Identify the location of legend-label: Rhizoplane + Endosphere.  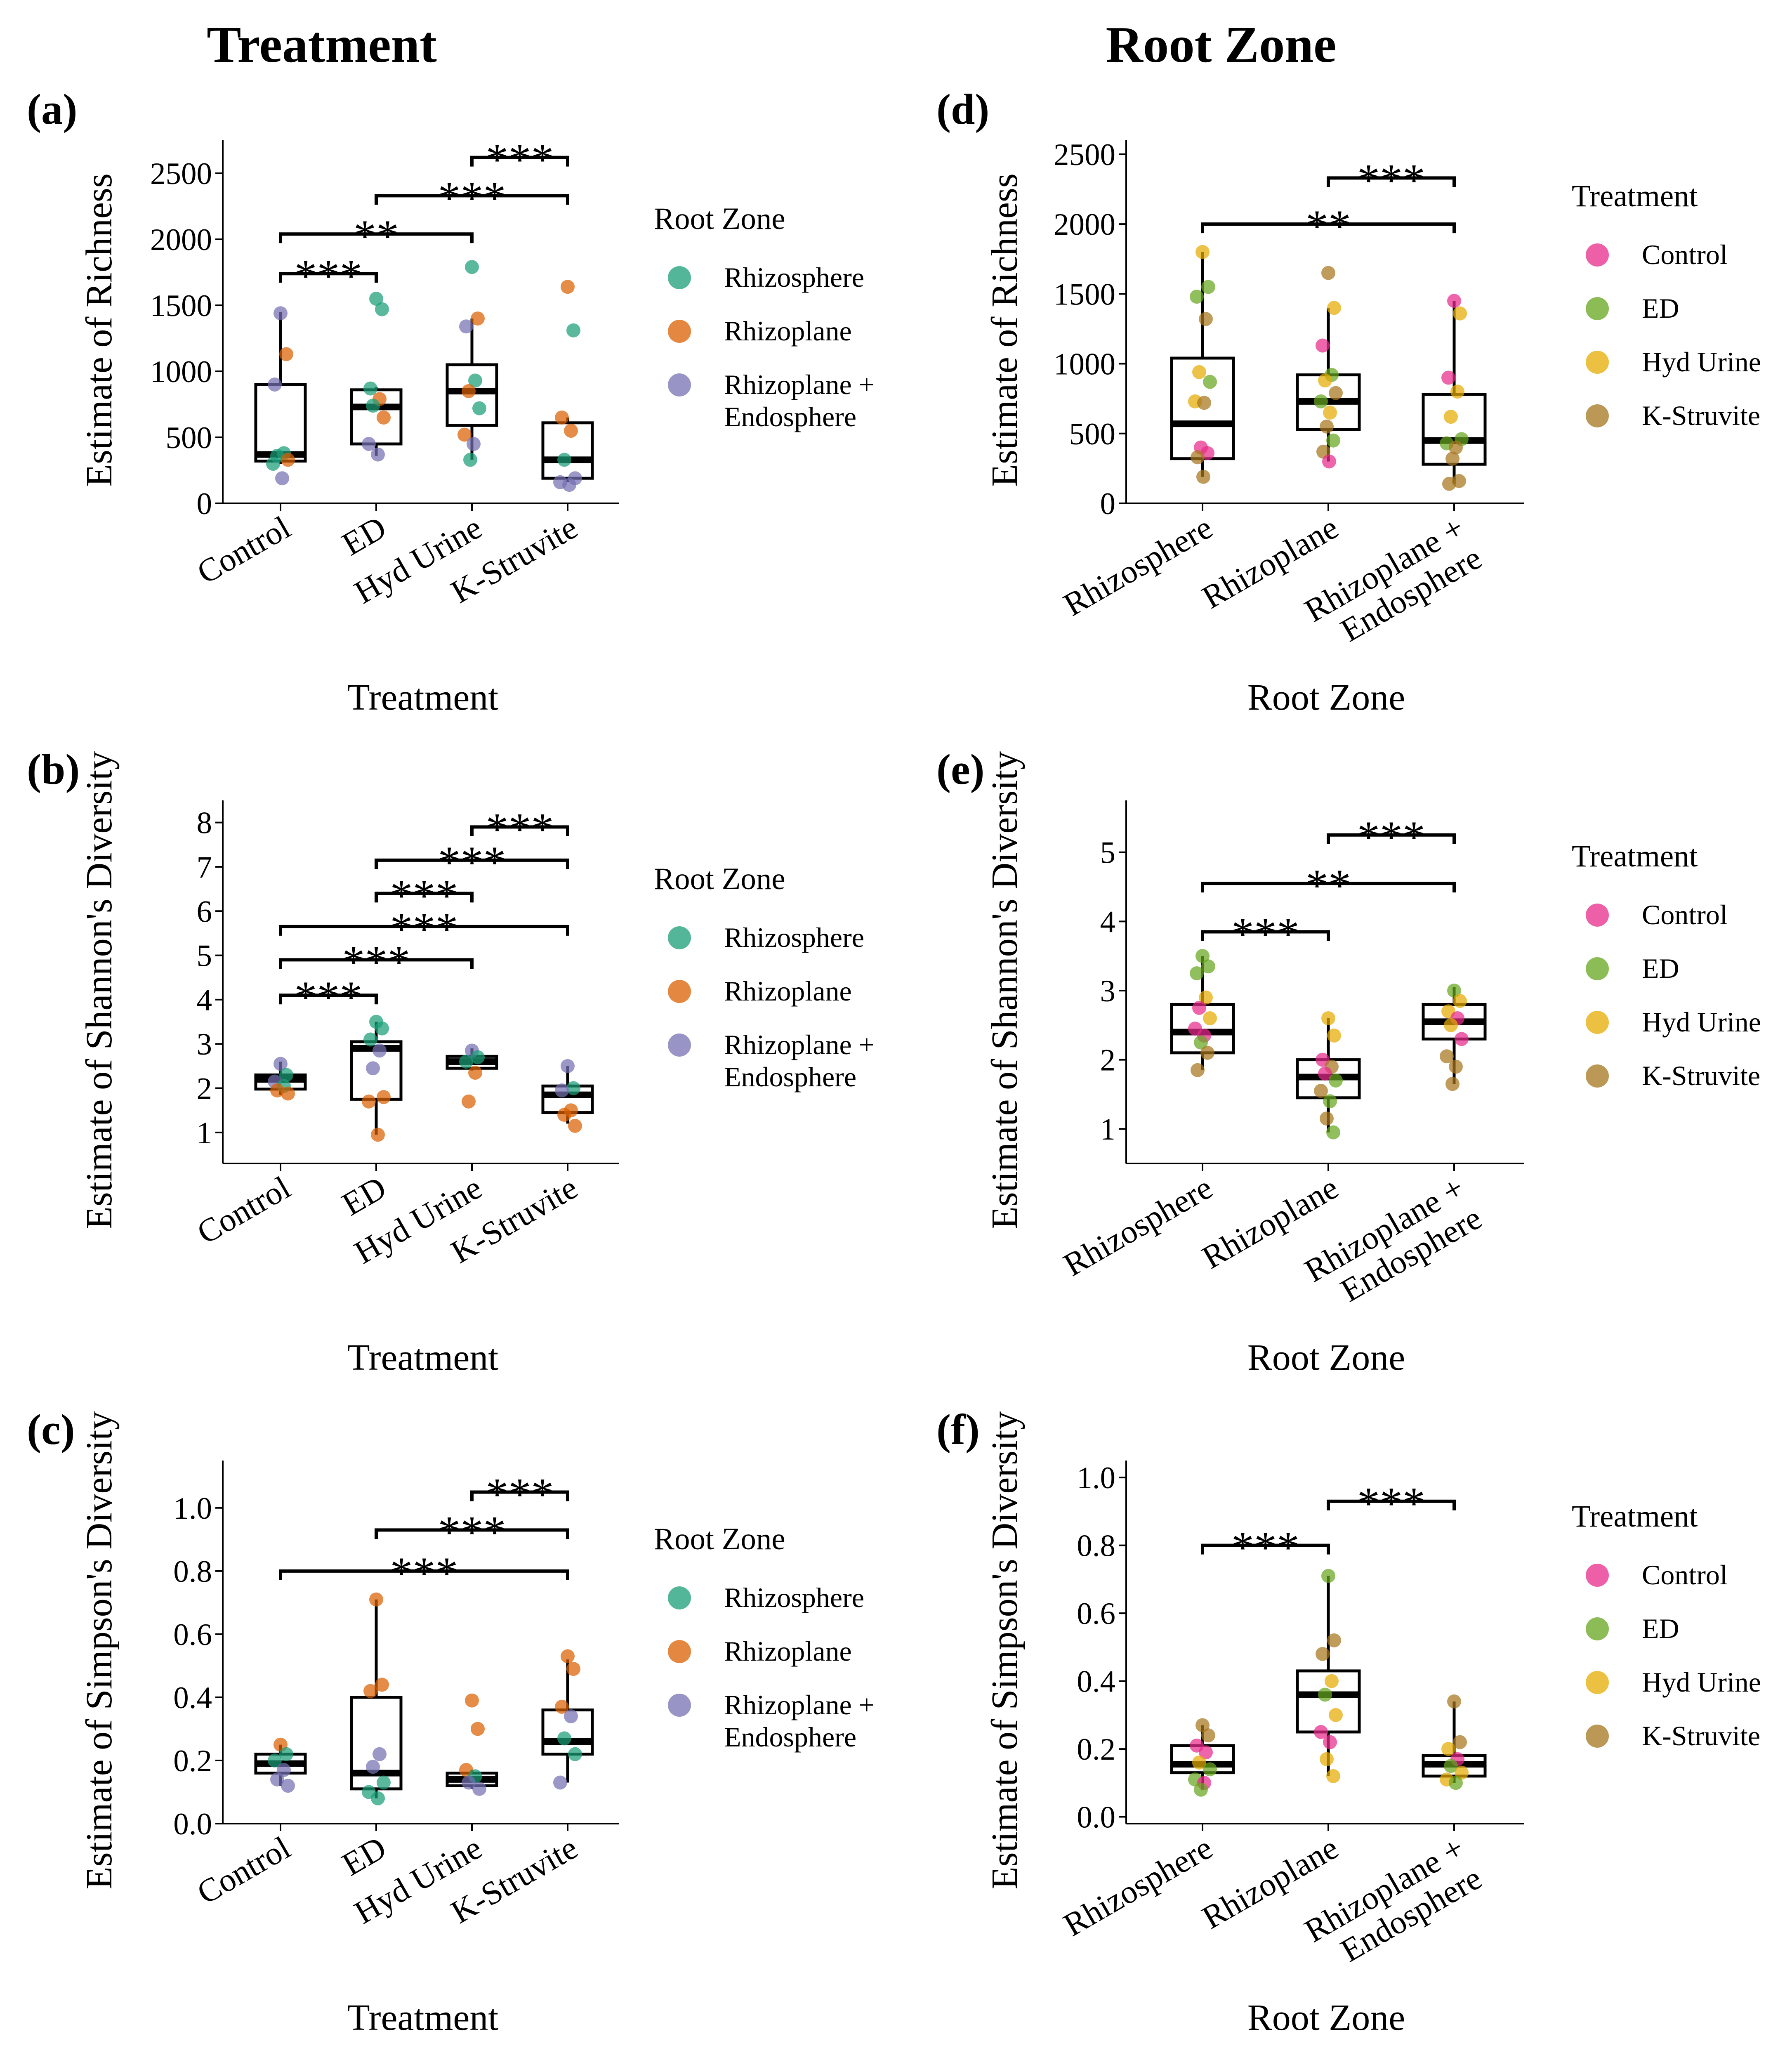
(799, 1721).